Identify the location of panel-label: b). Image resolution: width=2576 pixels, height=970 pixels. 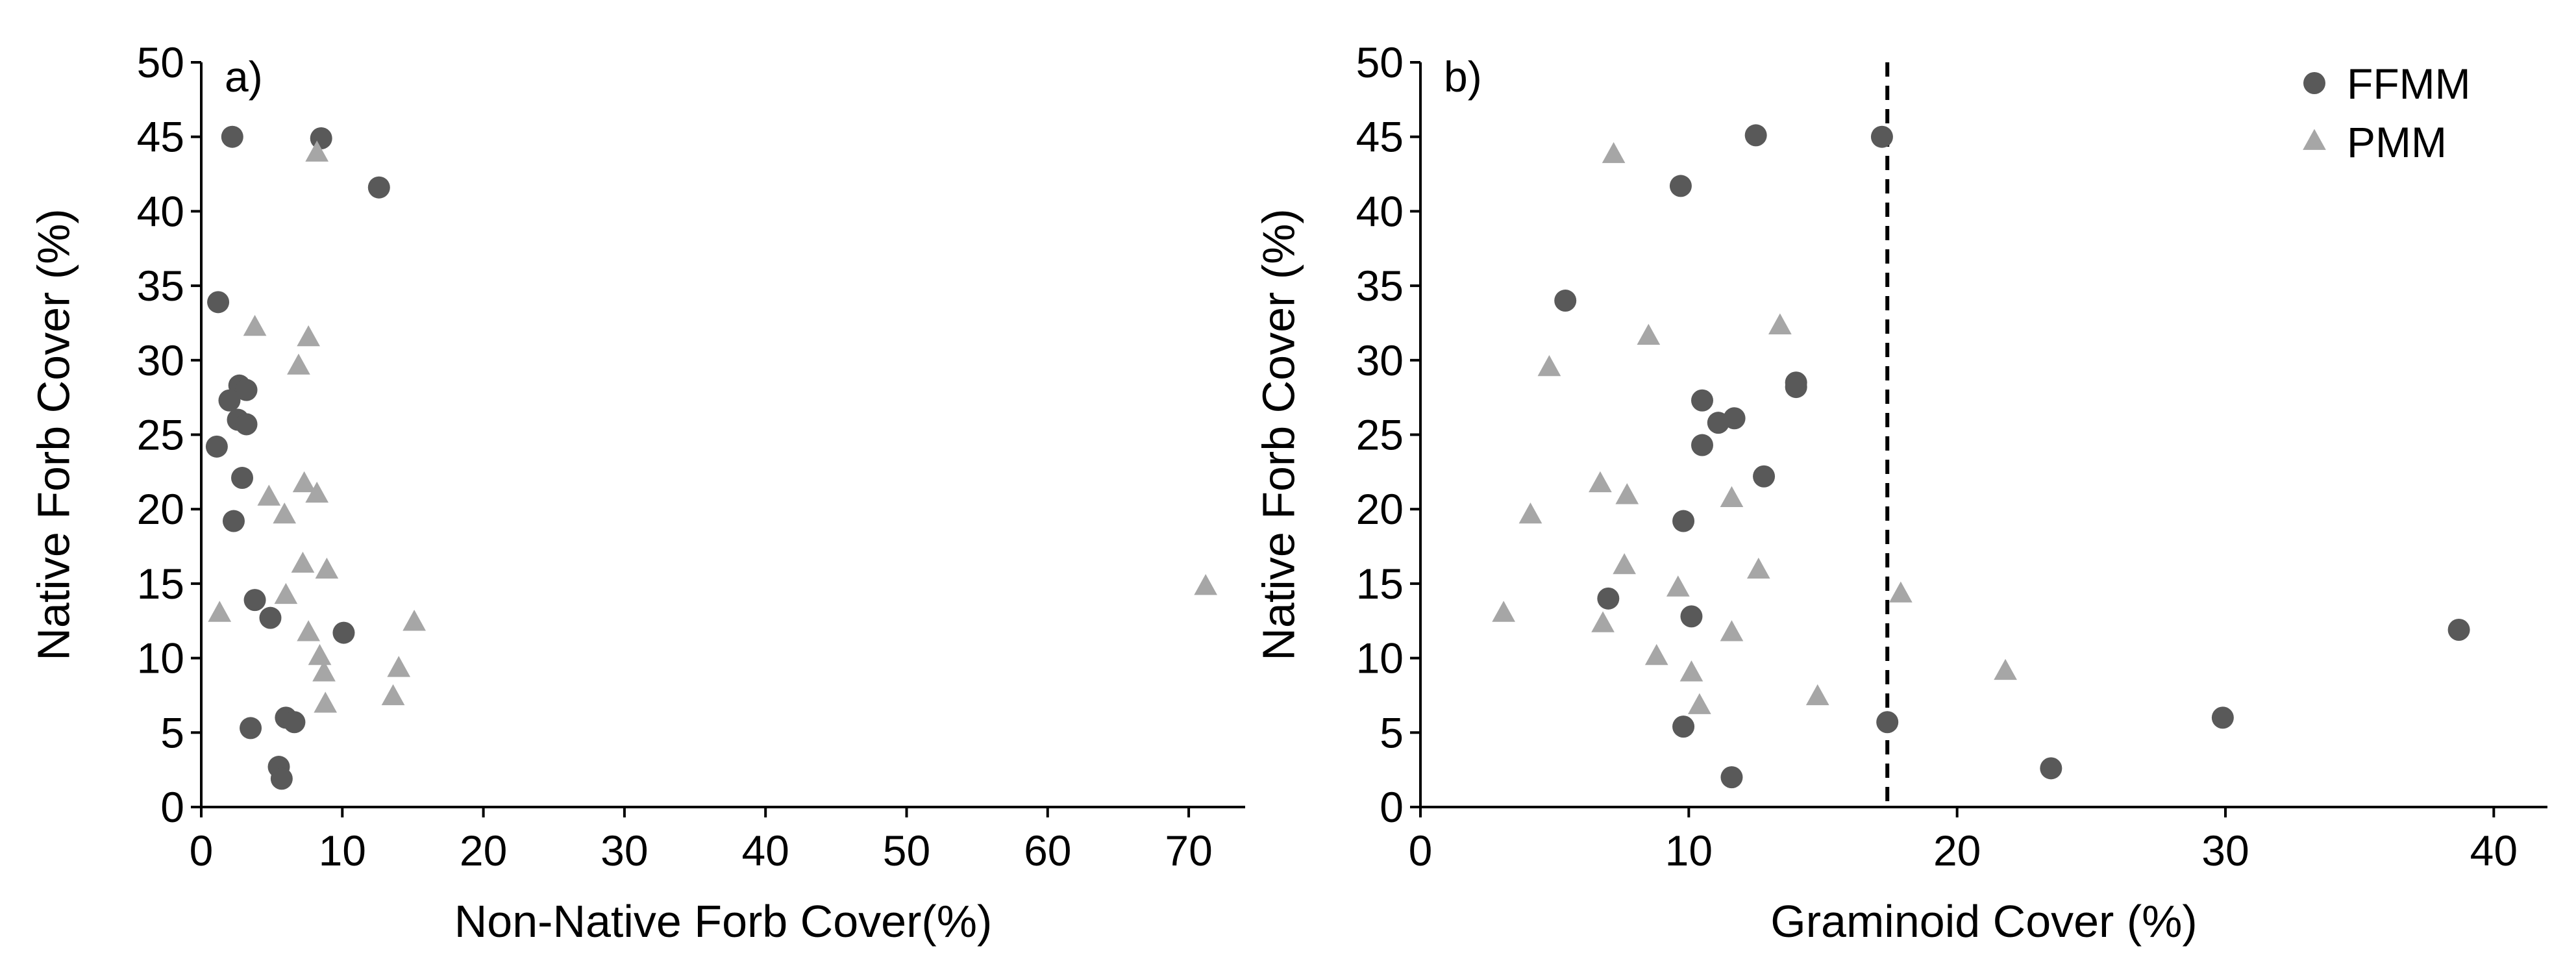
(1463, 77).